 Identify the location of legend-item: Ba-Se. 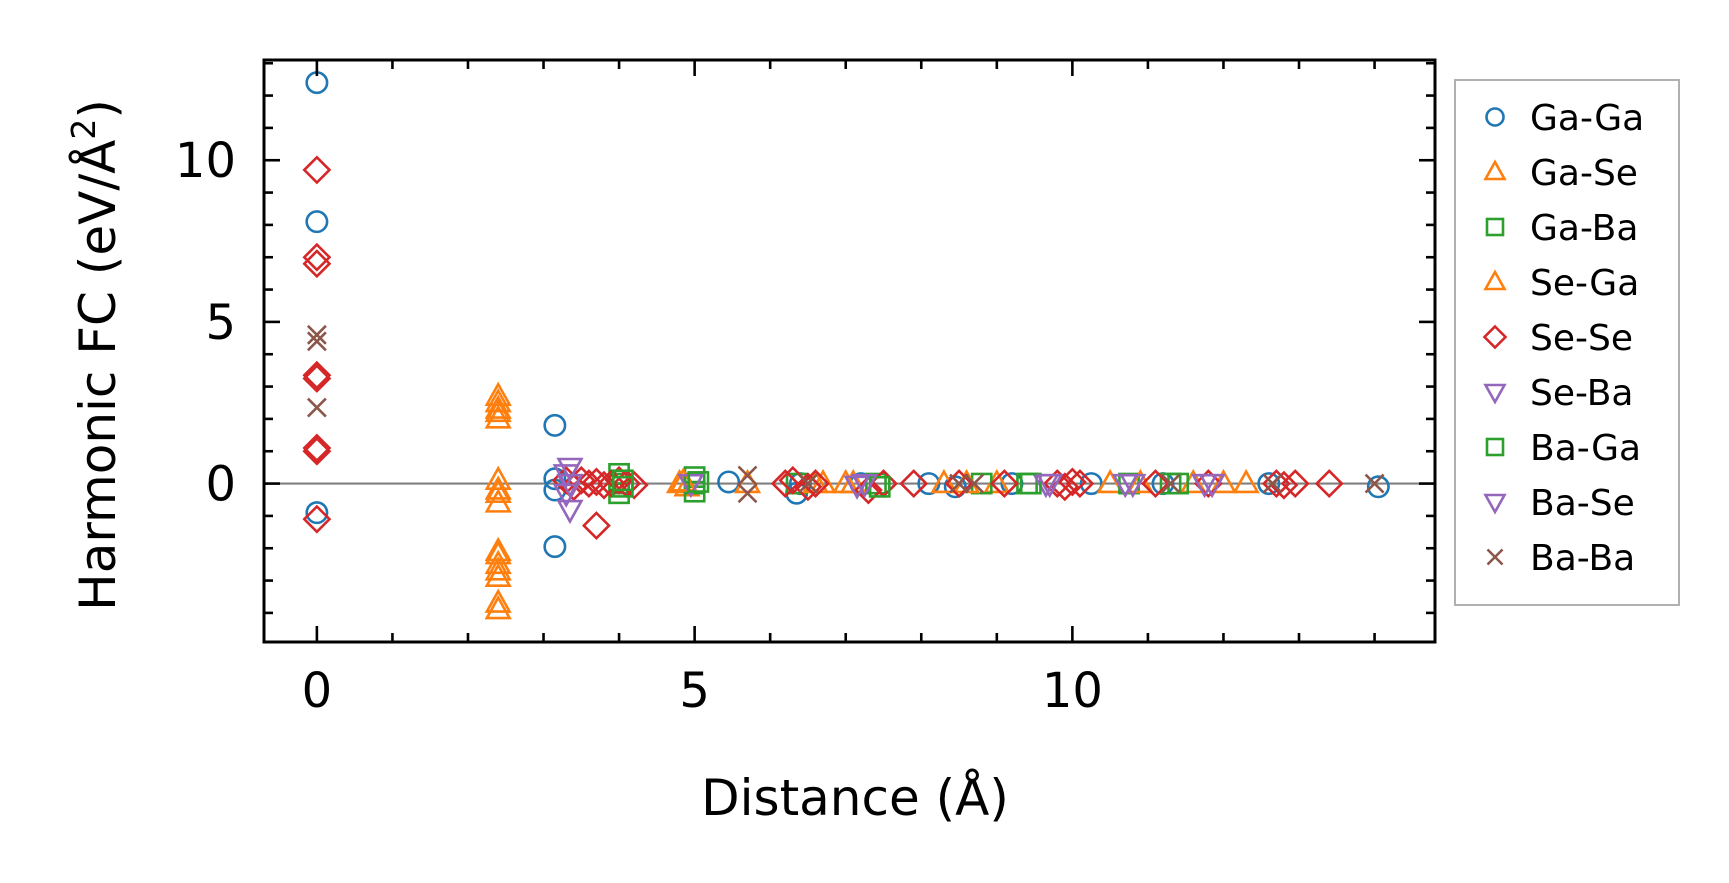
(1559, 503).